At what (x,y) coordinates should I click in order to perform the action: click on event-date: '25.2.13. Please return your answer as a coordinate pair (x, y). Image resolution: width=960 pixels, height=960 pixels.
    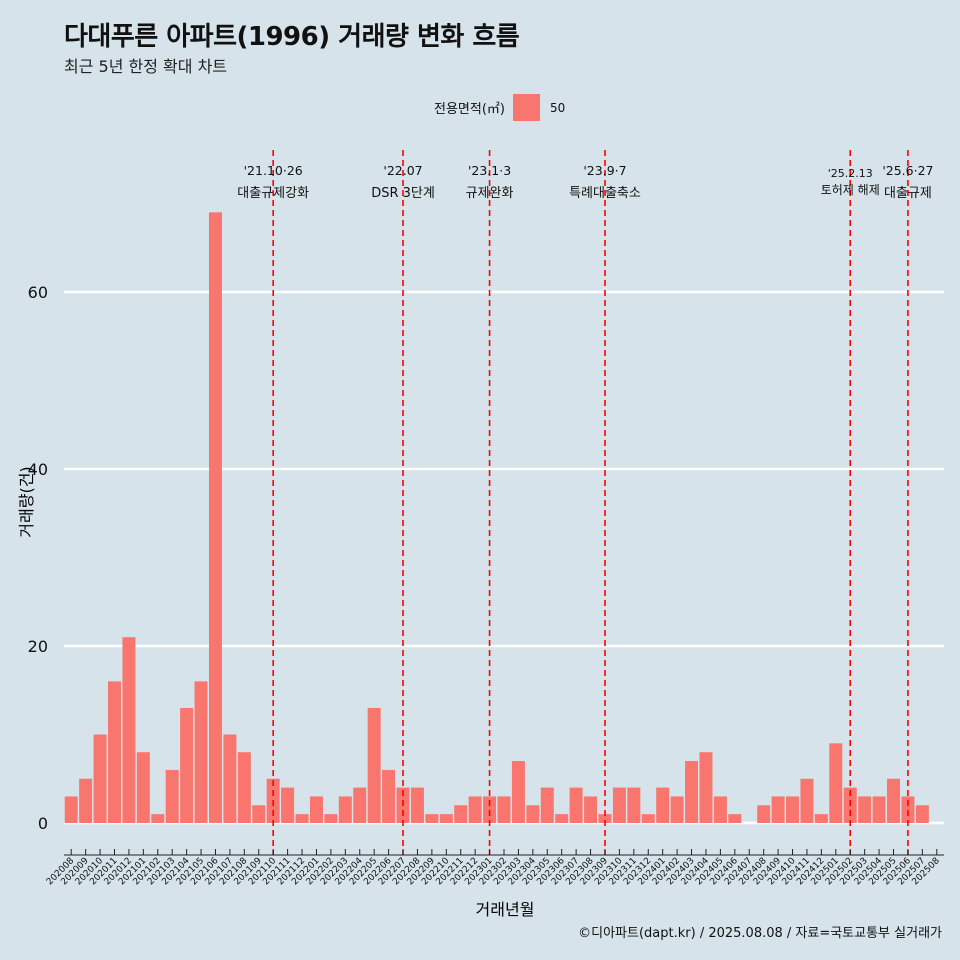
    Looking at the image, I should click on (850, 173).